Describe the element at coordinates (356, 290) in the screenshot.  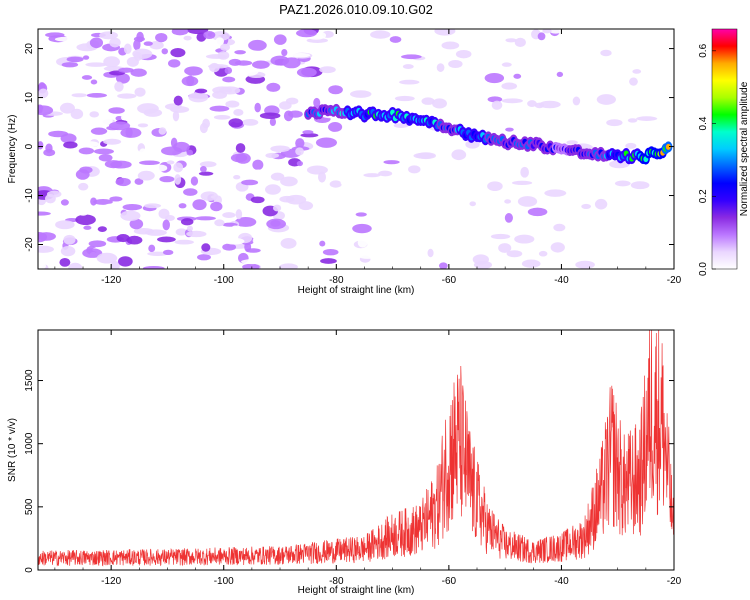
I see `spectrogram-x-axis-title: Height of straight line (km)` at that location.